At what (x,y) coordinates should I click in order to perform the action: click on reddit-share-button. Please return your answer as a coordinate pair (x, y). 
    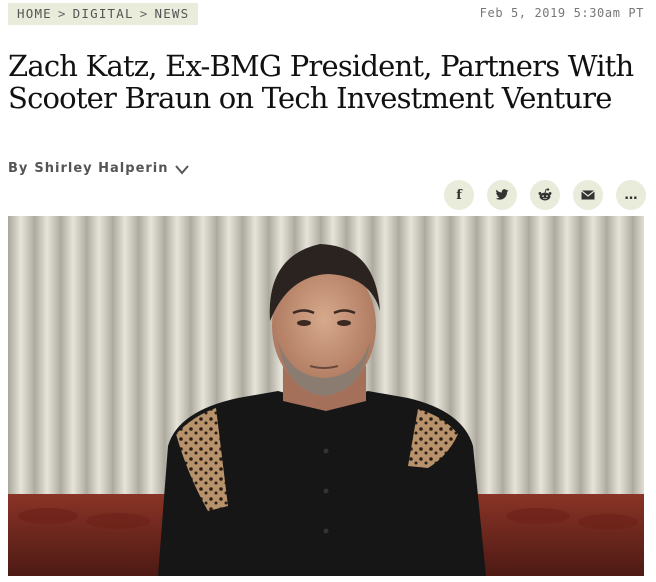
    Looking at the image, I should click on (545, 195).